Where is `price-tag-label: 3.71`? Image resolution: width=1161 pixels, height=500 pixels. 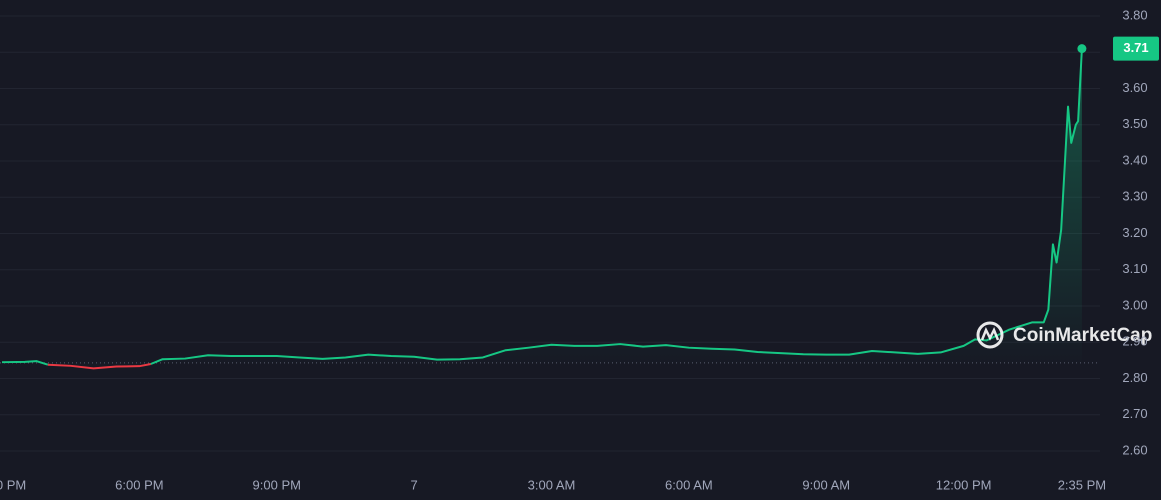
price-tag-label: 3.71 is located at coordinates (1135, 47).